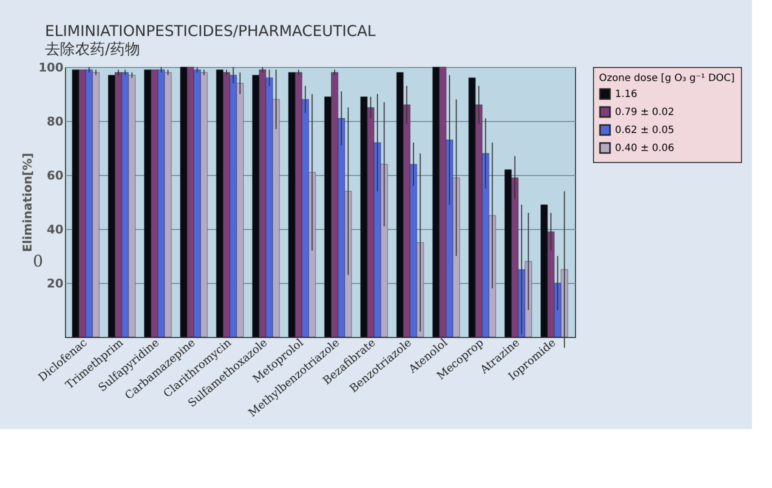  What do you see at coordinates (55, 283) in the screenshot?
I see `y-tick-label: 20` at bounding box center [55, 283].